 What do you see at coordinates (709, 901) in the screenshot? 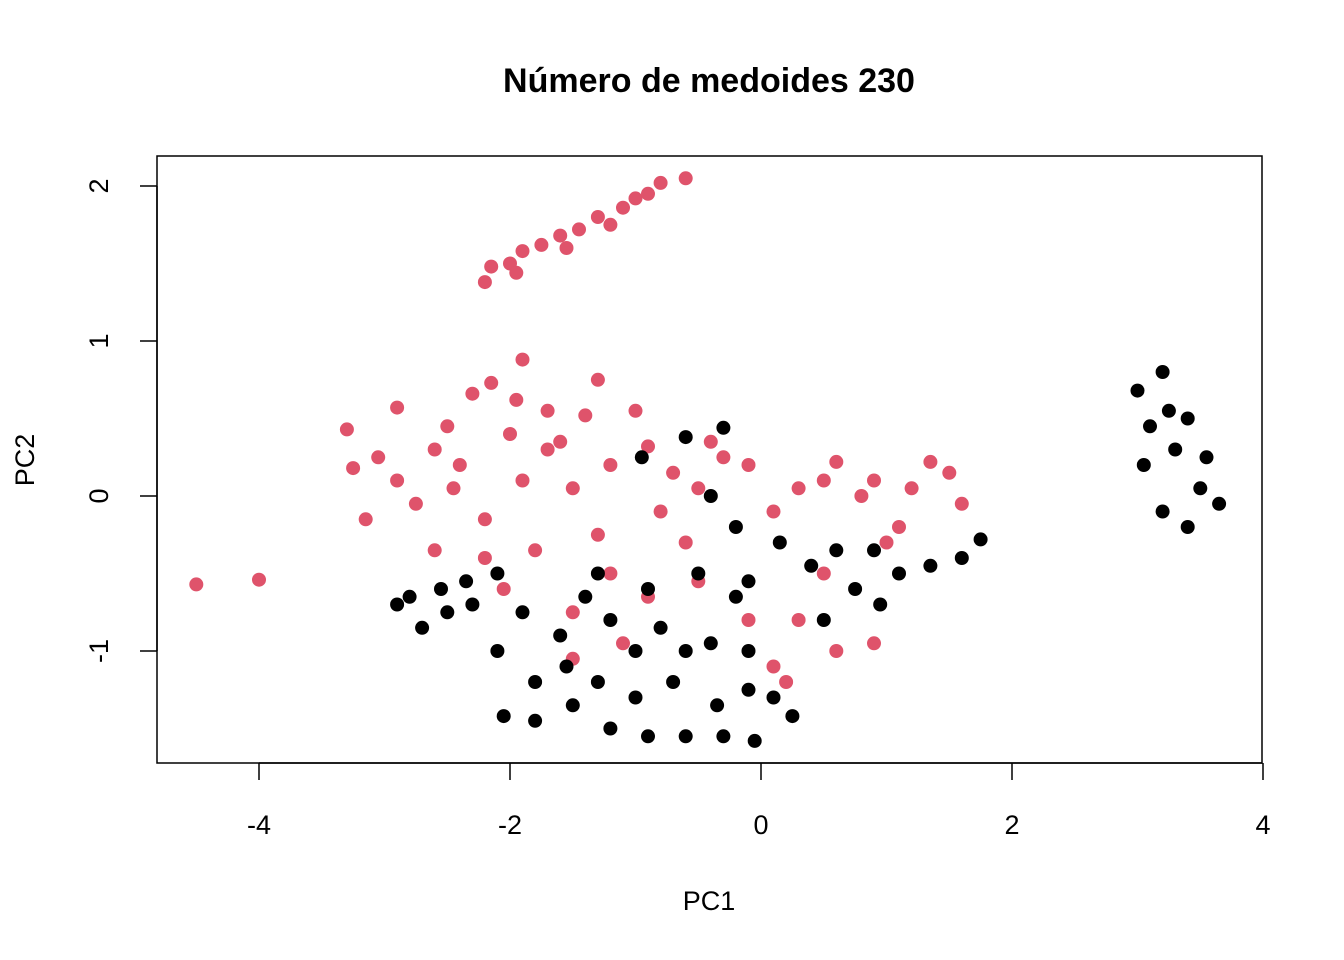
I see `x-axis-label: PC1` at bounding box center [709, 901].